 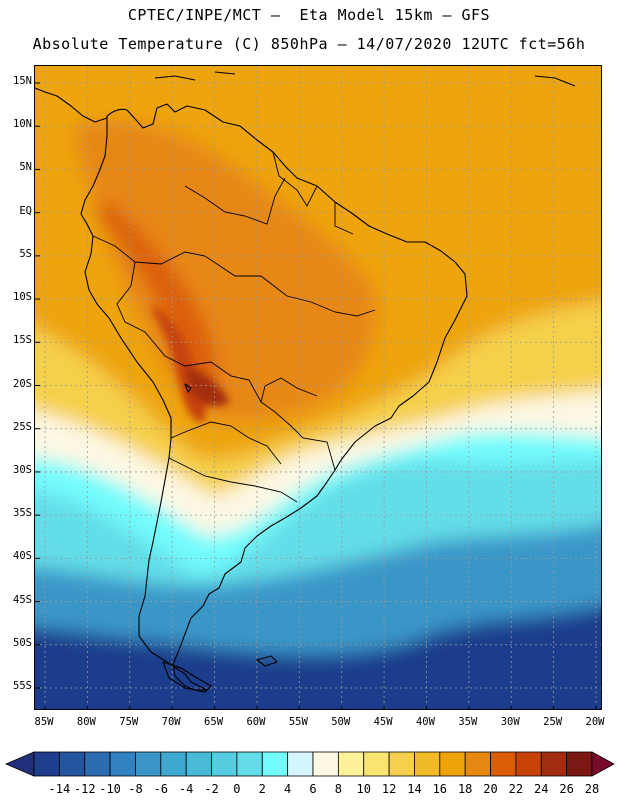 I want to click on lat-label: 10N, so click(x=22, y=124).